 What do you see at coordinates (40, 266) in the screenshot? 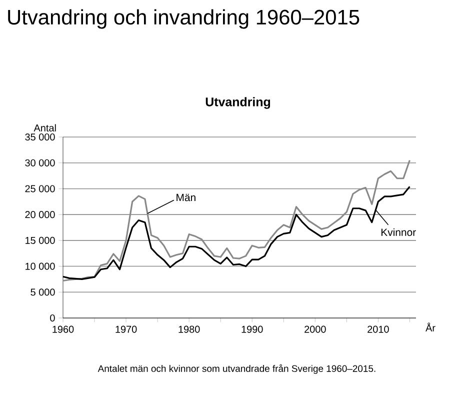
I see `y-tick-label: 10 000` at bounding box center [40, 266].